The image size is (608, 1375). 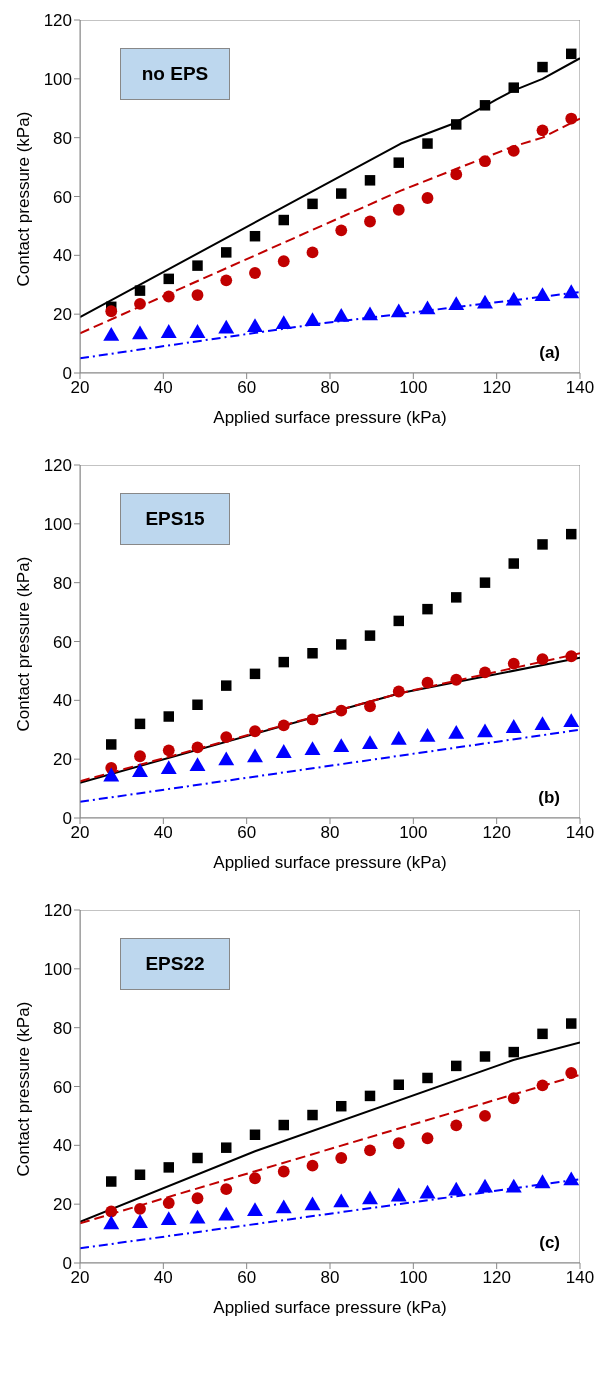 I want to click on y-tick-label: 80, so click(x=62, y=1028).